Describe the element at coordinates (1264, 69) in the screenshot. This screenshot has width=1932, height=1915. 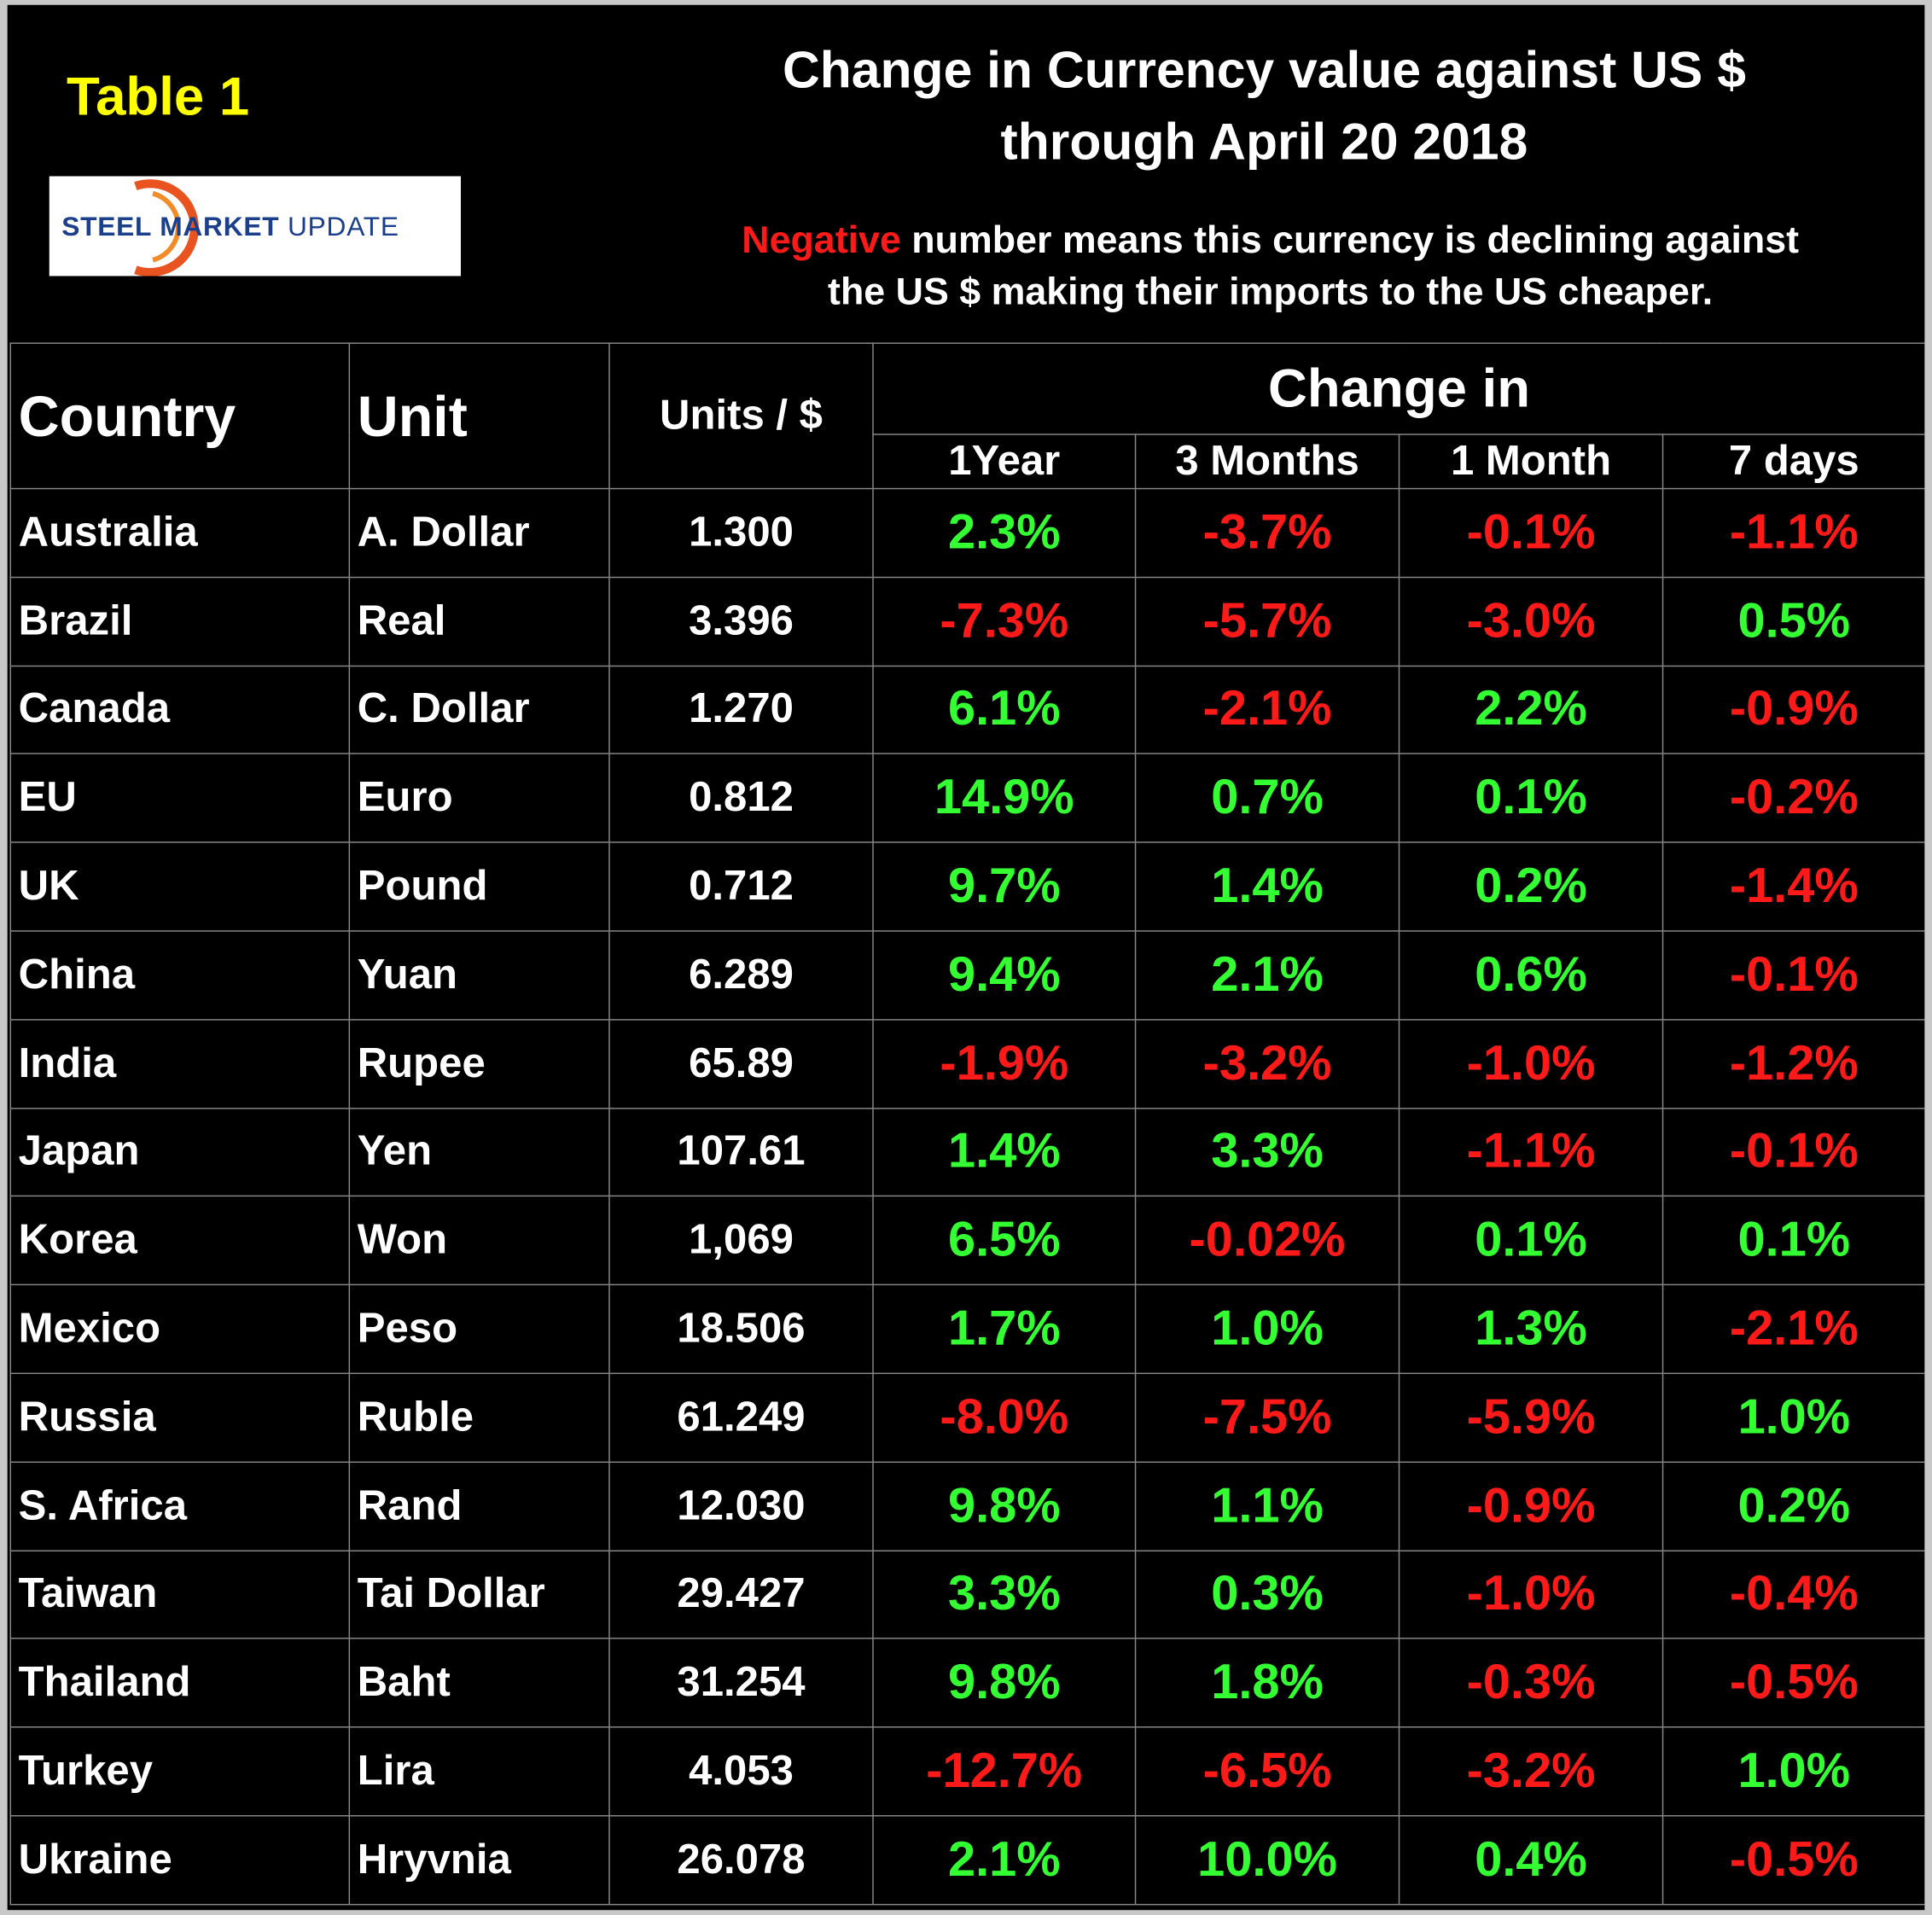
I see `title-line: Change in Currency value against US $` at that location.